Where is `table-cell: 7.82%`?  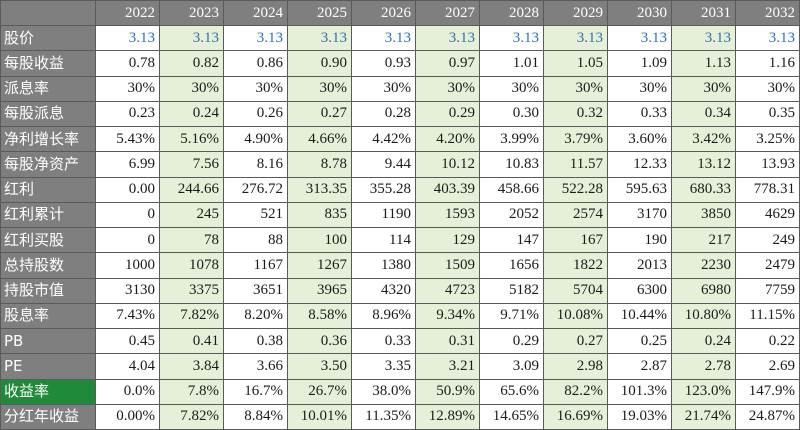 table-cell: 7.82% is located at coordinates (191, 316).